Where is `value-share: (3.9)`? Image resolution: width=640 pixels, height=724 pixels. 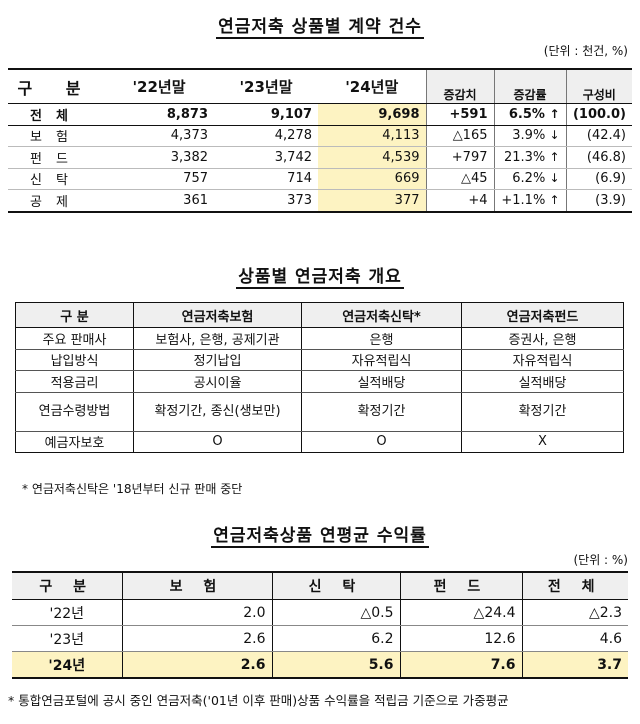 value-share: (3.9) is located at coordinates (598, 200).